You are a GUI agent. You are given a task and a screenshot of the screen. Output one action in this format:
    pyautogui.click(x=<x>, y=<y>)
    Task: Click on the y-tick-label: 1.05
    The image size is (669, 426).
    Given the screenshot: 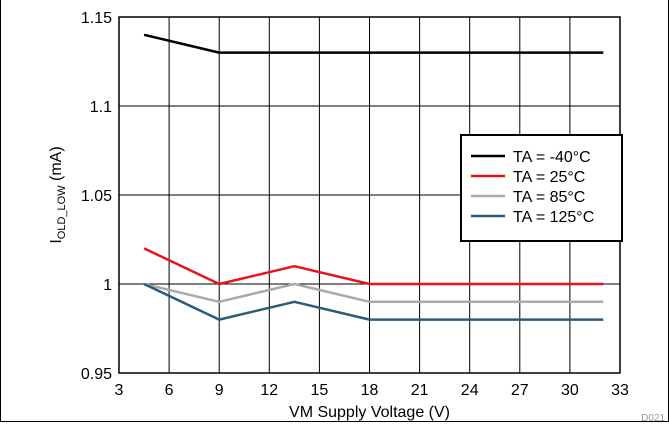 What is the action you would take?
    pyautogui.click(x=96, y=196)
    